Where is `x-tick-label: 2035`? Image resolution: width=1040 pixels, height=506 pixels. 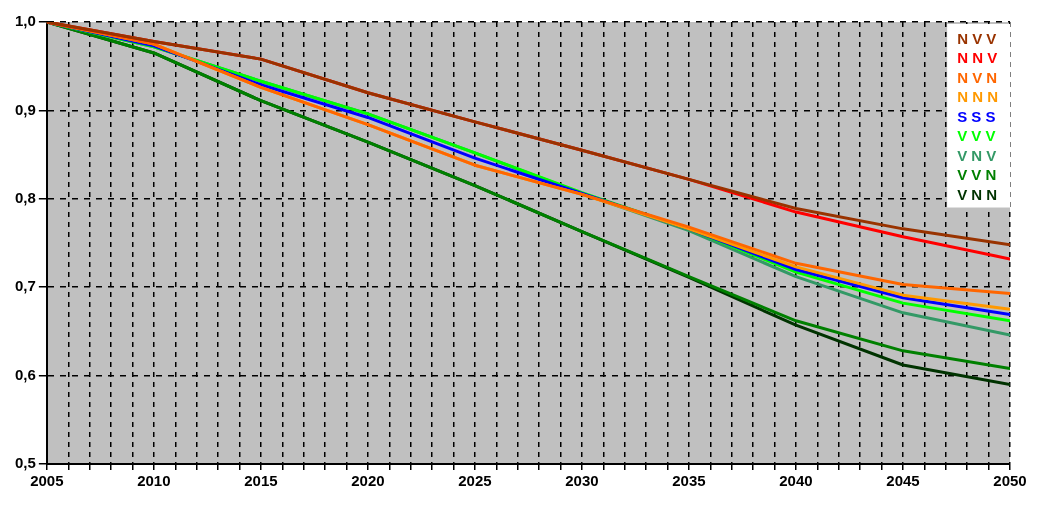 x-tick-label: 2035 is located at coordinates (689, 481).